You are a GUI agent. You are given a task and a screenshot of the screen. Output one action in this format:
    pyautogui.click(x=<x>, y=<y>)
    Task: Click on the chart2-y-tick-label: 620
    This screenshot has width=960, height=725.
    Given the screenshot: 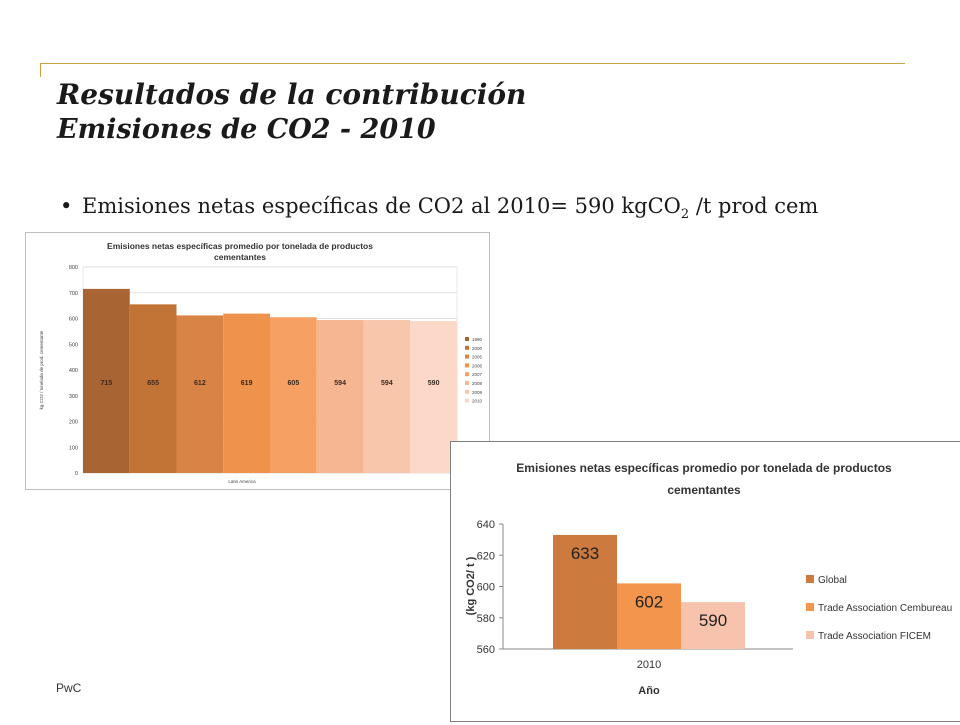 What is the action you would take?
    pyautogui.click(x=486, y=556)
    